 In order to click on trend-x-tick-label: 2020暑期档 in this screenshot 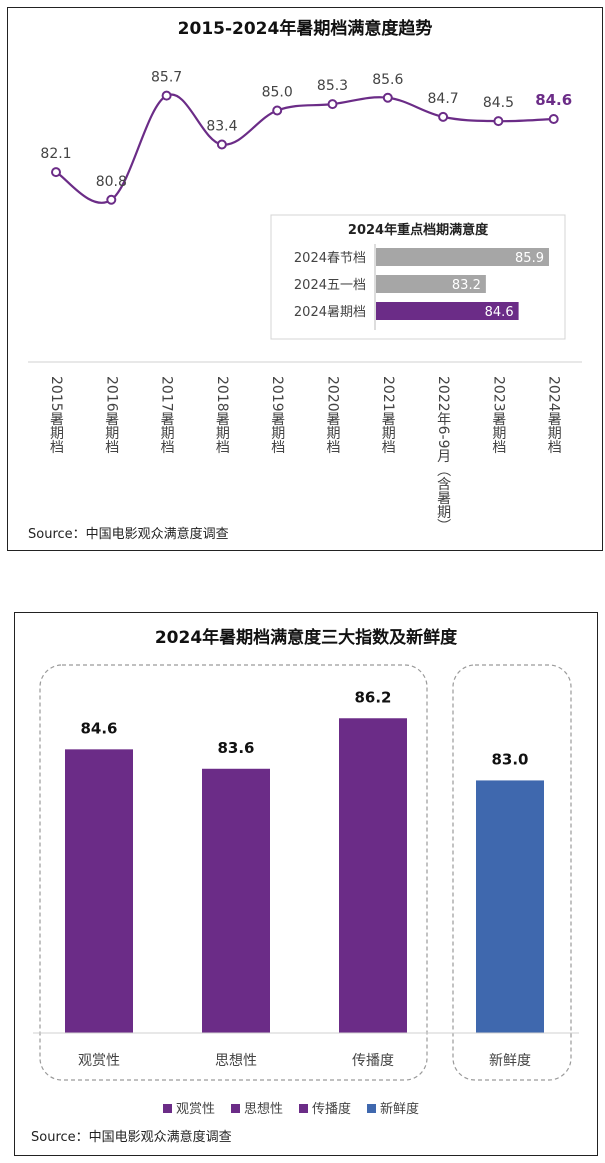, I will do `click(333, 415)`.